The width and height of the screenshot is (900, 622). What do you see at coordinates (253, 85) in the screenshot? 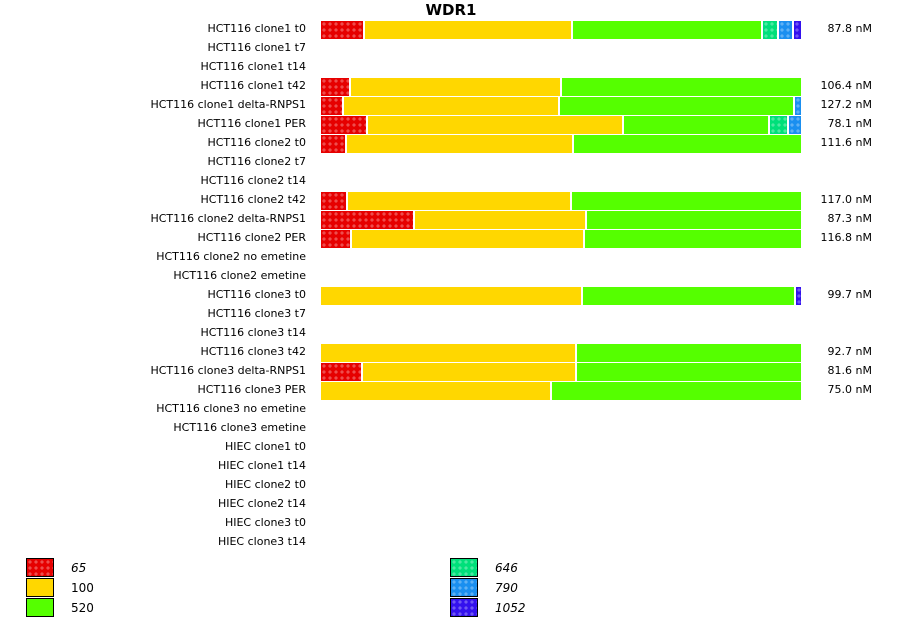
I see `row-label: HCT116 clone1 t42` at bounding box center [253, 85].